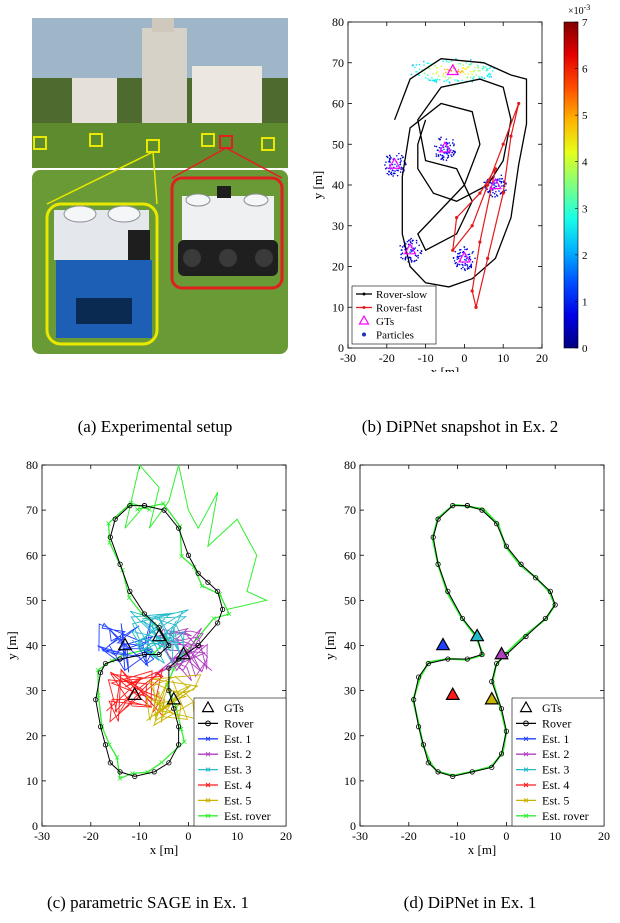  I want to click on caption-b: (b) DiPNet snapshot in Ex. 2, so click(460, 426).